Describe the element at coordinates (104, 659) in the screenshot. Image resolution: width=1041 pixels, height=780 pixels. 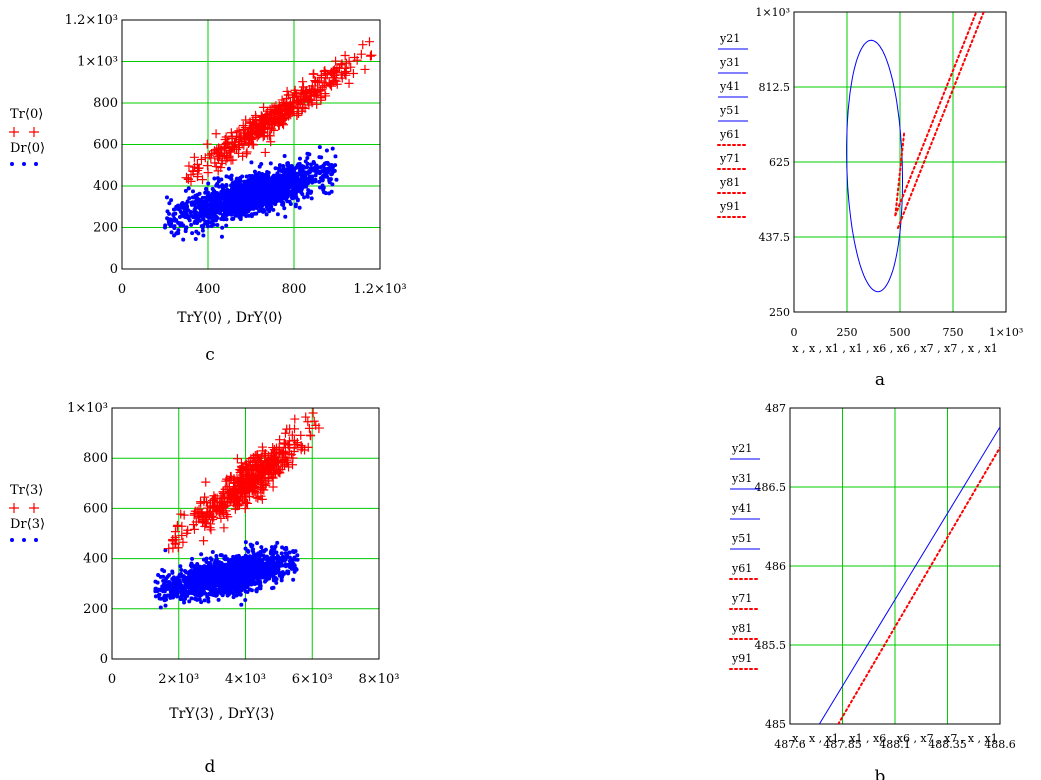
I see `y-tick-label: 0` at that location.